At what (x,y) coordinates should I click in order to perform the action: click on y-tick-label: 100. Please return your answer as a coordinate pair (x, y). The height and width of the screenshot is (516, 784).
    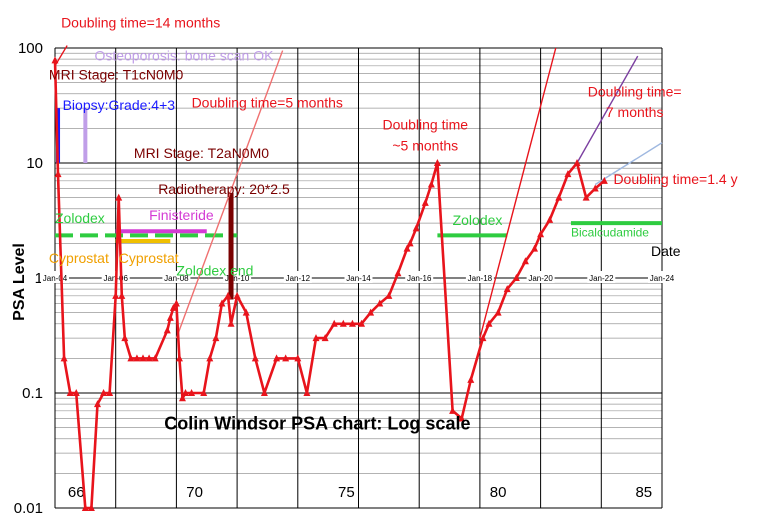
    Looking at the image, I should click on (30, 48).